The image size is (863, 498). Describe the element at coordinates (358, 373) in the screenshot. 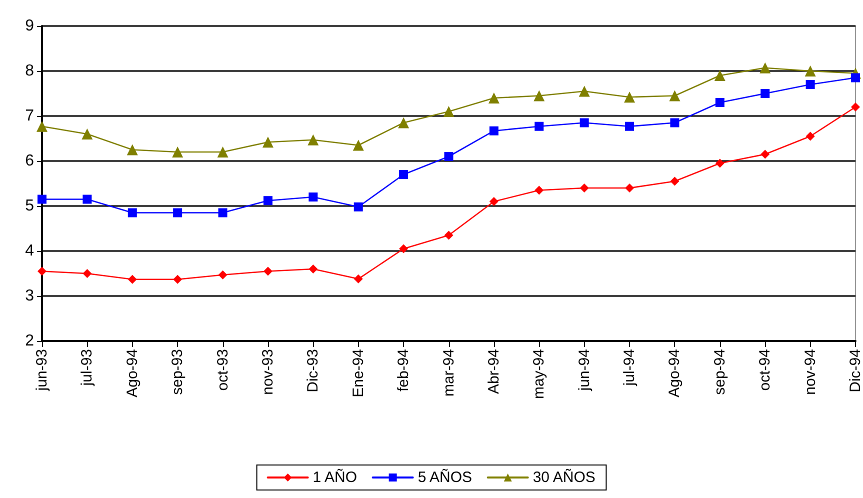

I see `x-tick-label: Ene-94` at that location.